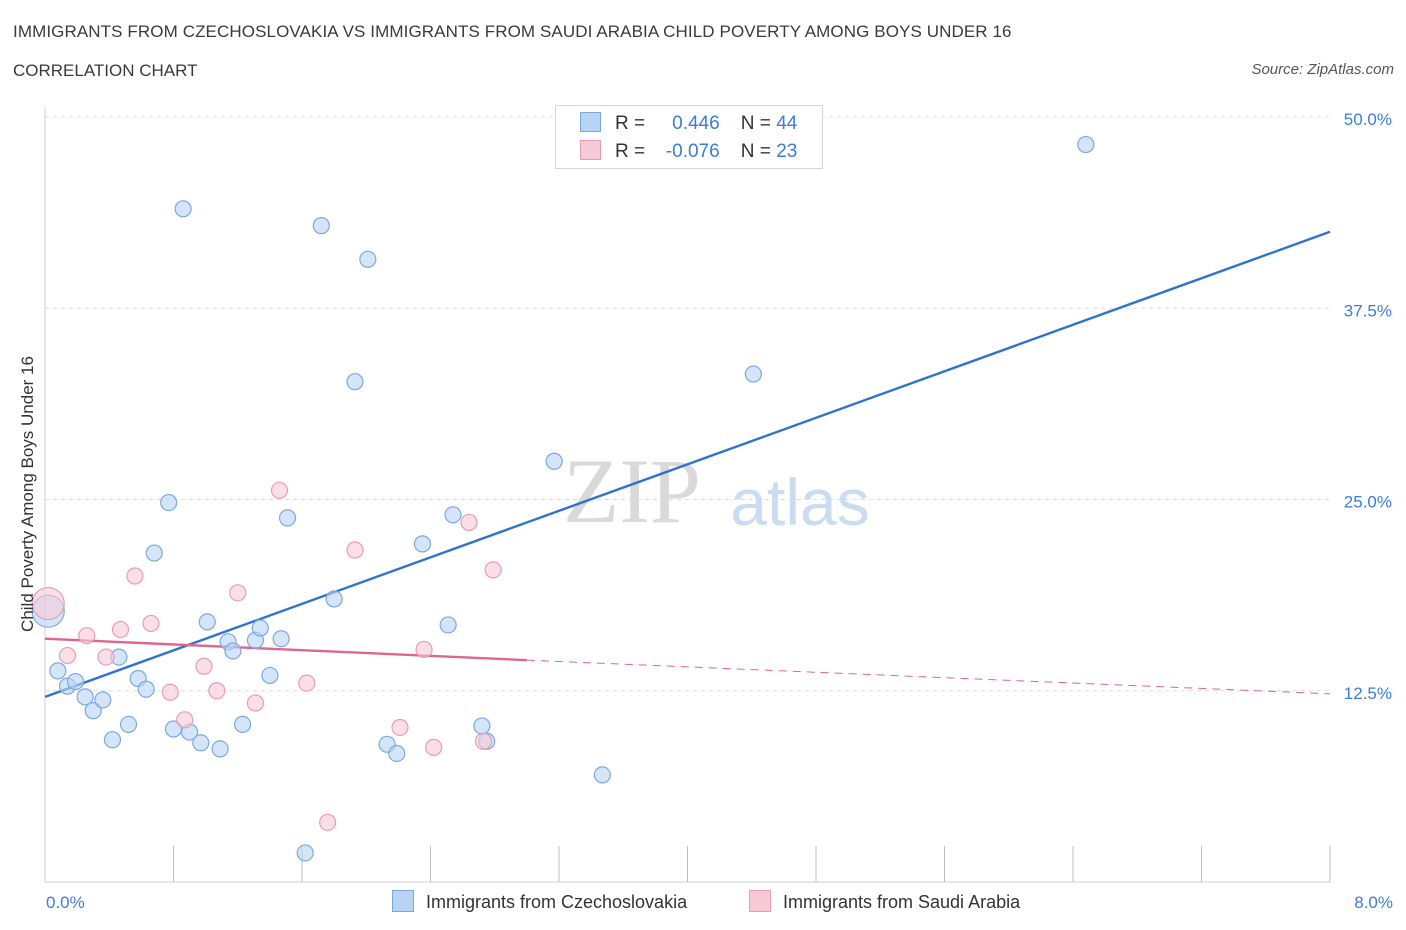 The height and width of the screenshot is (930, 1406). What do you see at coordinates (65, 902) in the screenshot?
I see `x-tick-label: 0.0%` at bounding box center [65, 902].